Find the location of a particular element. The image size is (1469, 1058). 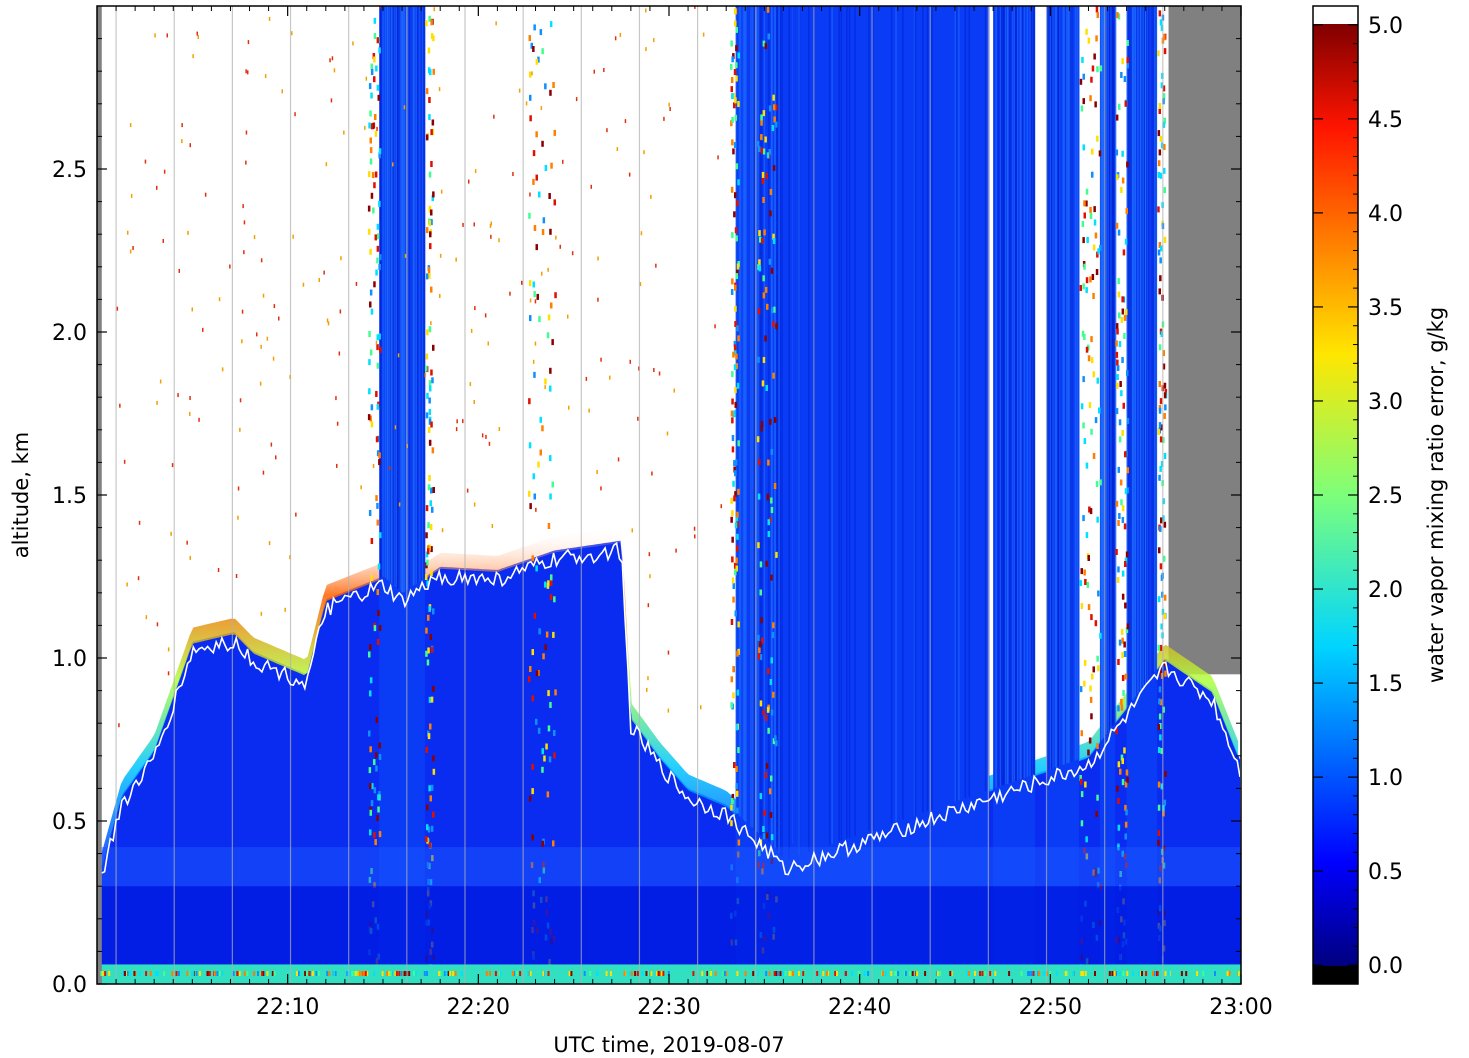

colorbar-tick-label: 4.5 is located at coordinates (1385, 120).